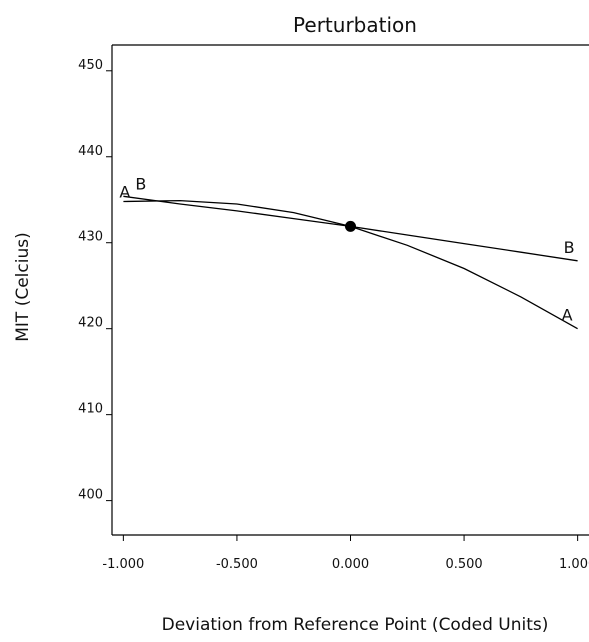 The width and height of the screenshot is (589, 642). What do you see at coordinates (124, 191) in the screenshot?
I see `series-label-A-start: A` at bounding box center [124, 191].